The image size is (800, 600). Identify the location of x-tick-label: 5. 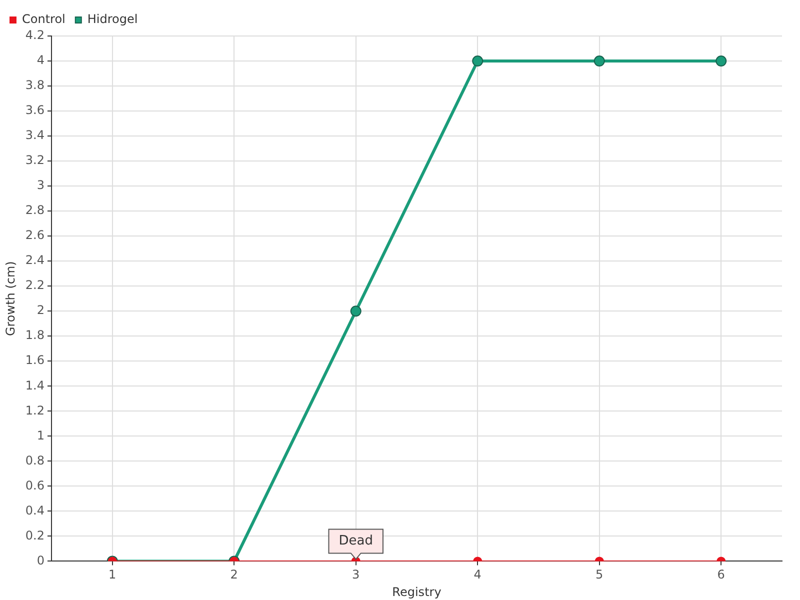
(600, 575).